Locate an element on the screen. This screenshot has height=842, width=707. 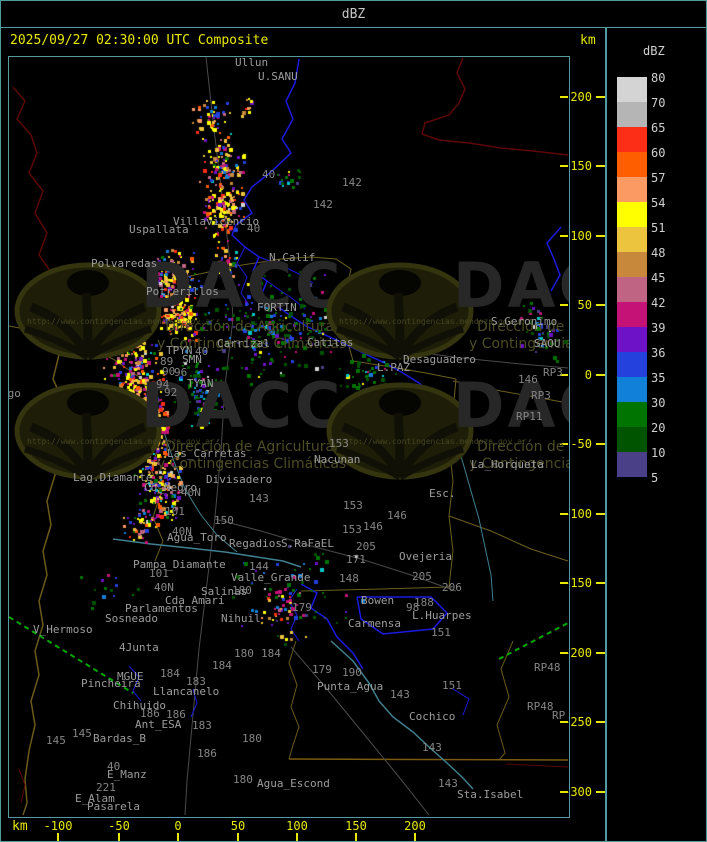
legend-value-label: 20 is located at coordinates (658, 428).